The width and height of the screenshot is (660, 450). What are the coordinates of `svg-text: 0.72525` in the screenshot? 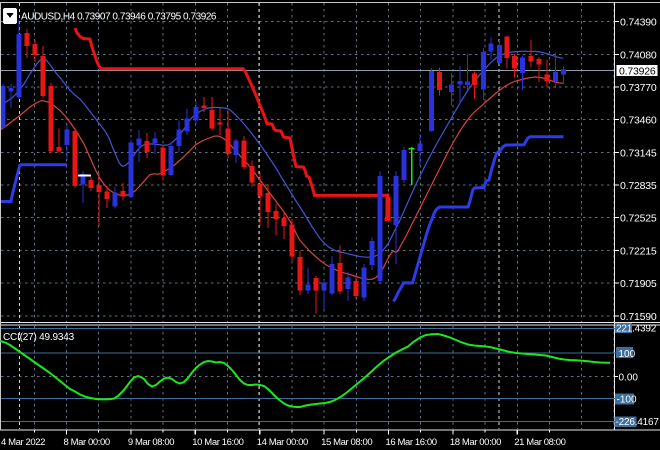 It's located at (638, 219).